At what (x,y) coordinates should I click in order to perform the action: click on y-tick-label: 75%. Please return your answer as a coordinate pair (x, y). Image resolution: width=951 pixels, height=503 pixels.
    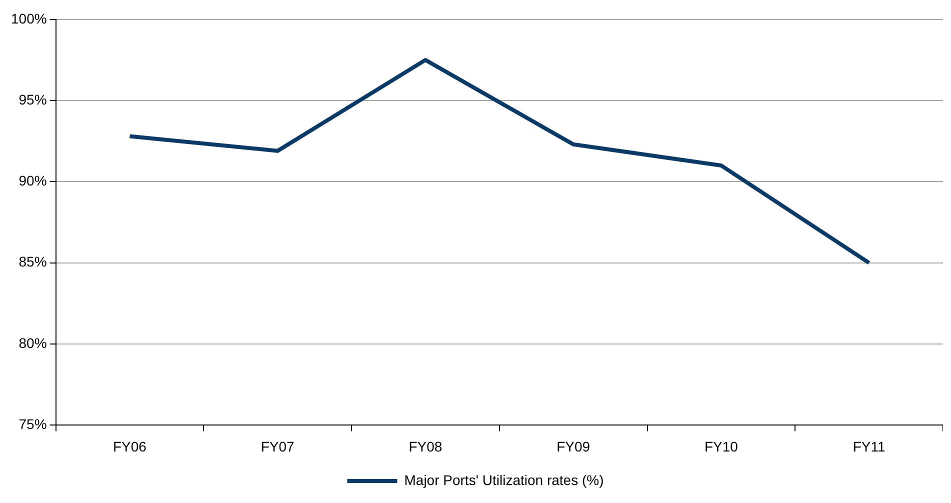
    Looking at the image, I should click on (32, 424).